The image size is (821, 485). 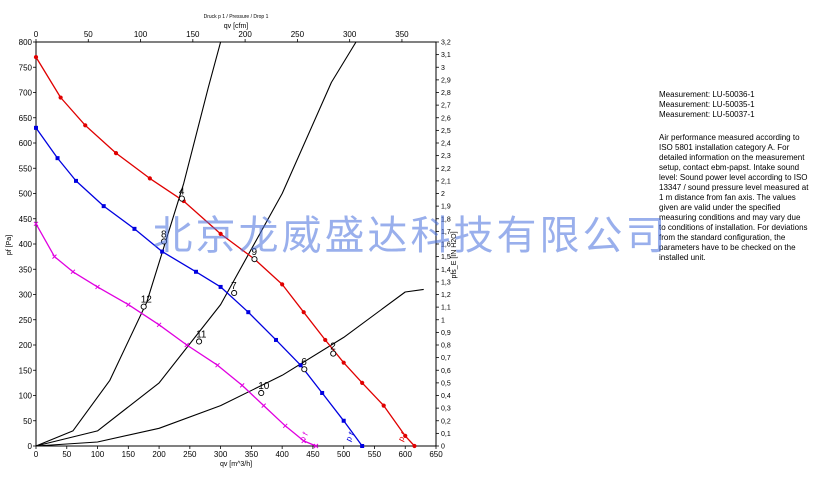 What do you see at coordinates (446, 144) in the screenshot?
I see `right-tick-label-24: 2,4` at bounding box center [446, 144].